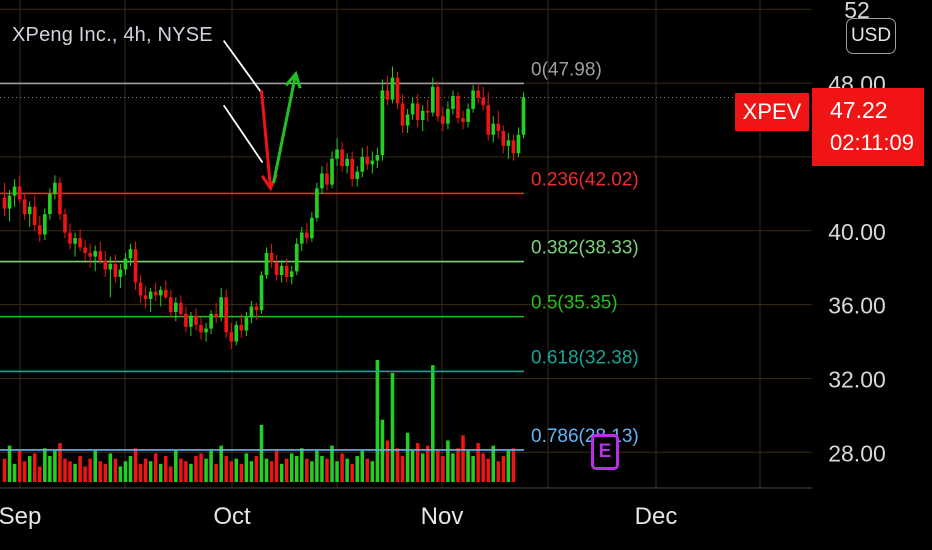 The width and height of the screenshot is (932, 550). I want to click on currency-button: USD, so click(871, 36).